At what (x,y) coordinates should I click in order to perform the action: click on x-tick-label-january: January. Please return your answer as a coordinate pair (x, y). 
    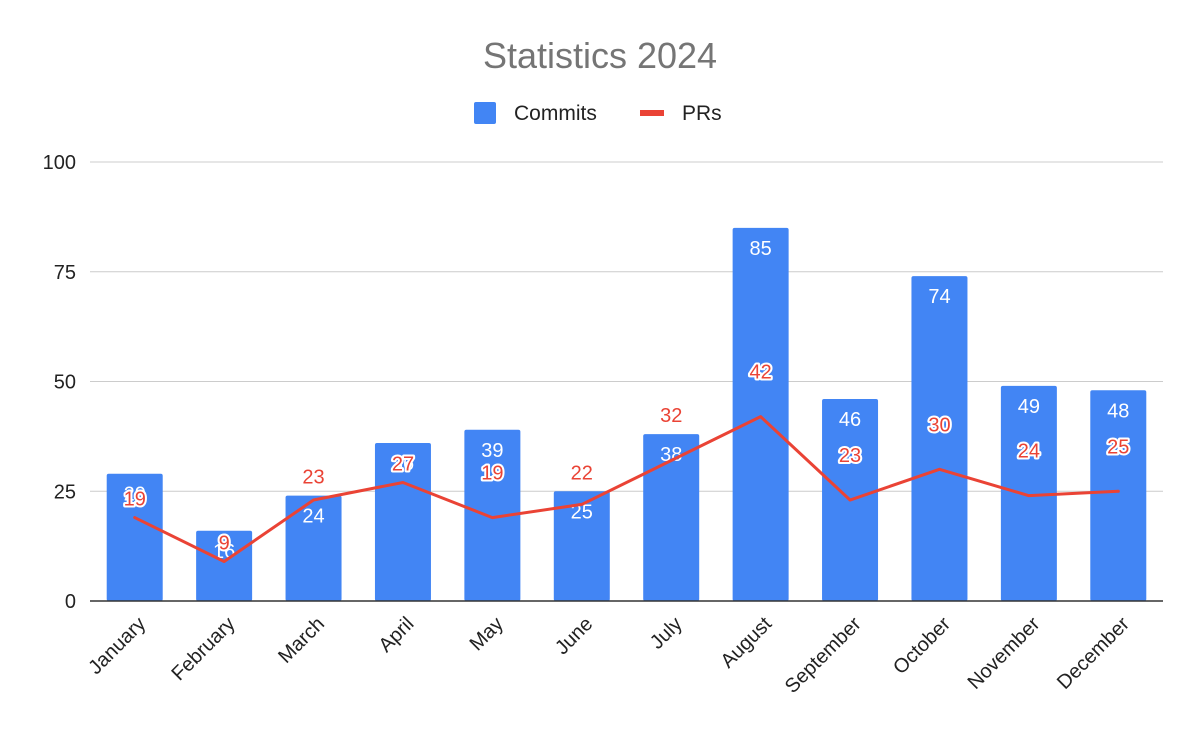
    Looking at the image, I should click on (117, 646).